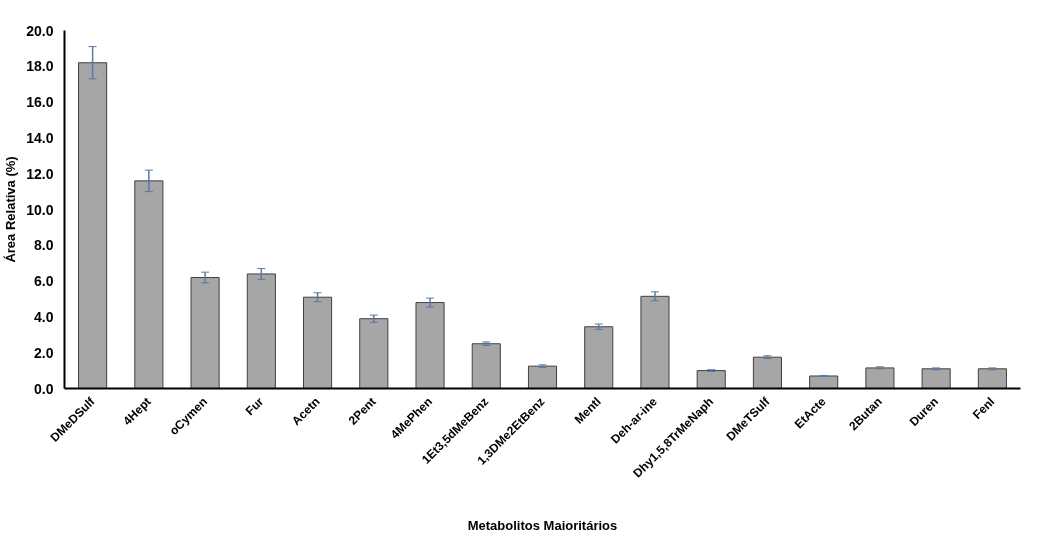 The image size is (1055, 546). Describe the element at coordinates (44, 281) in the screenshot. I see `y-tick-label: 6.0` at that location.